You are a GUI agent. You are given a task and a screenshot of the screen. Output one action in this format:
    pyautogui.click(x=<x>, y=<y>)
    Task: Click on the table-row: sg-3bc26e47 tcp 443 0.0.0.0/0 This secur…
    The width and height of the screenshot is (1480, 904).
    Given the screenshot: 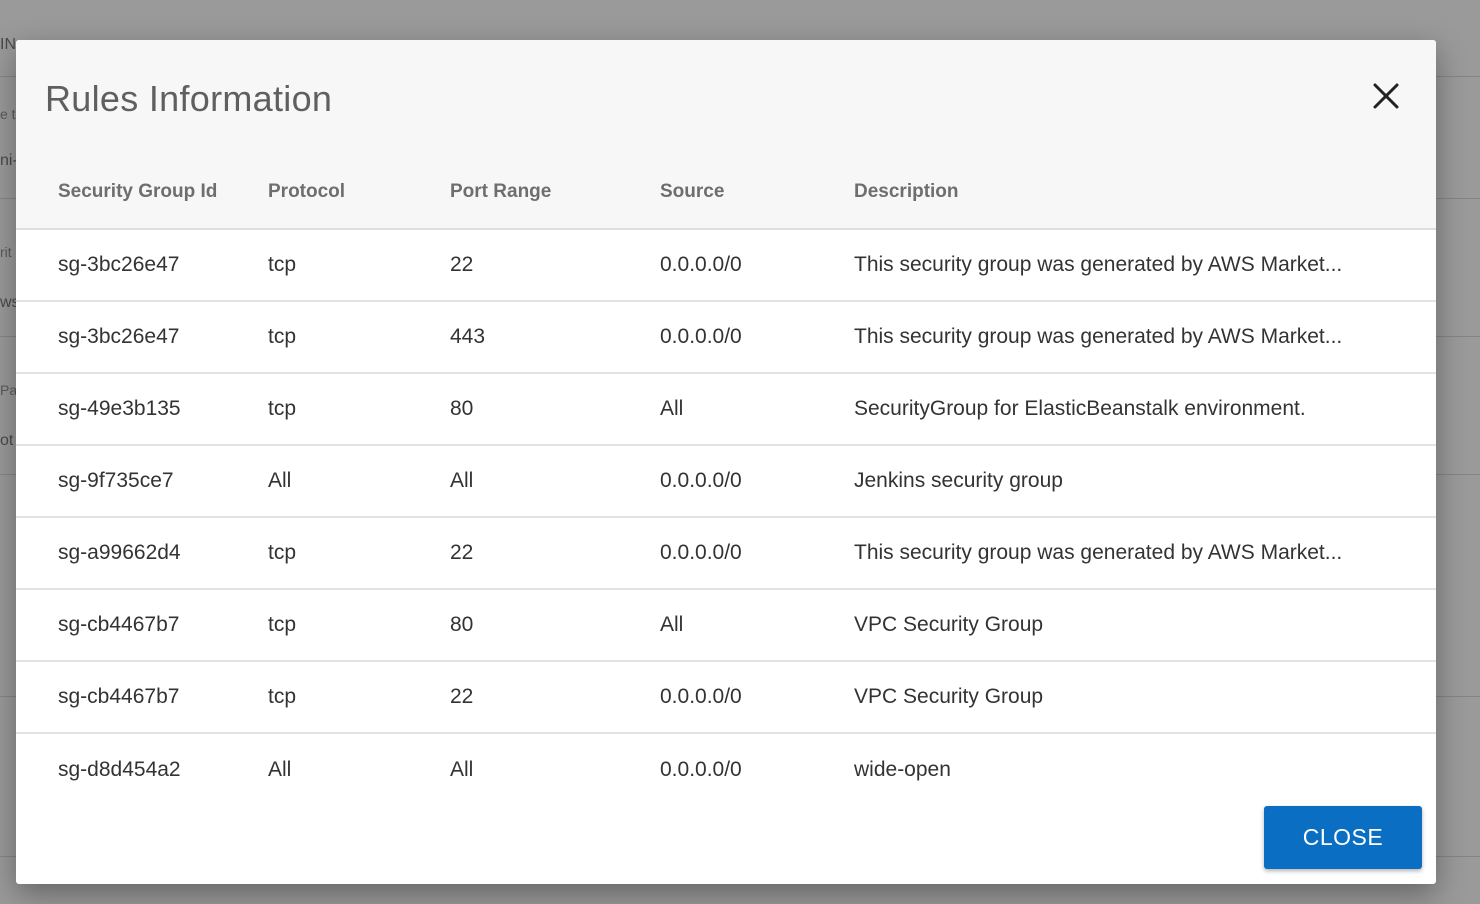 What is the action you would take?
    pyautogui.click(x=726, y=337)
    